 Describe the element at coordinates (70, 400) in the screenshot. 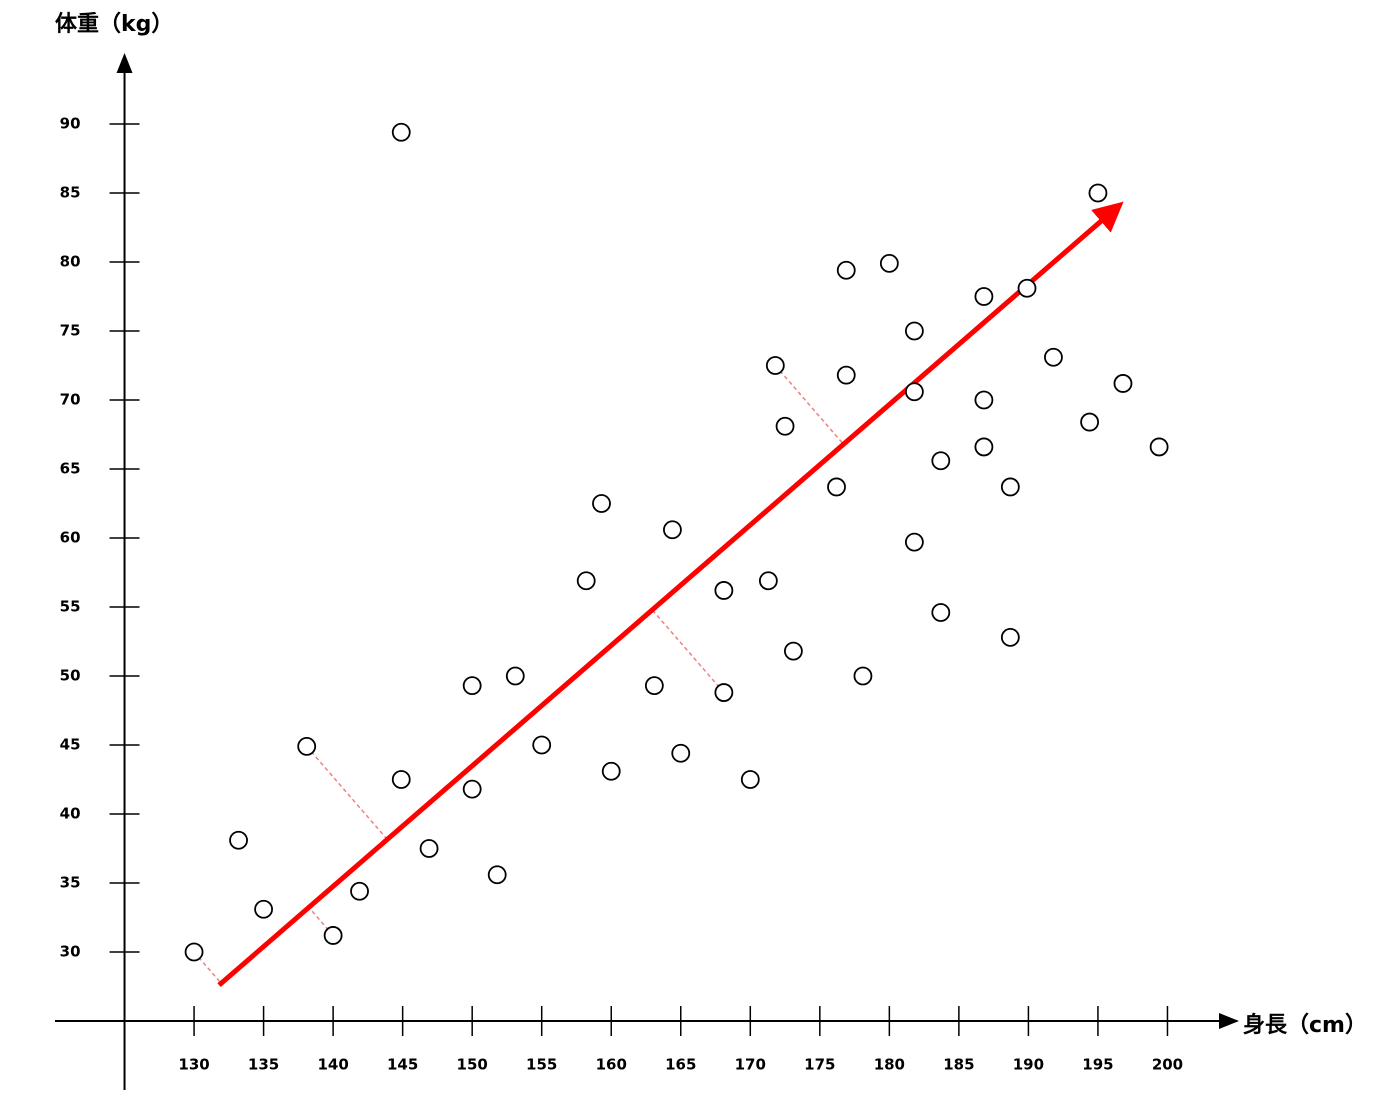

I see `y-tick-label: 70` at that location.